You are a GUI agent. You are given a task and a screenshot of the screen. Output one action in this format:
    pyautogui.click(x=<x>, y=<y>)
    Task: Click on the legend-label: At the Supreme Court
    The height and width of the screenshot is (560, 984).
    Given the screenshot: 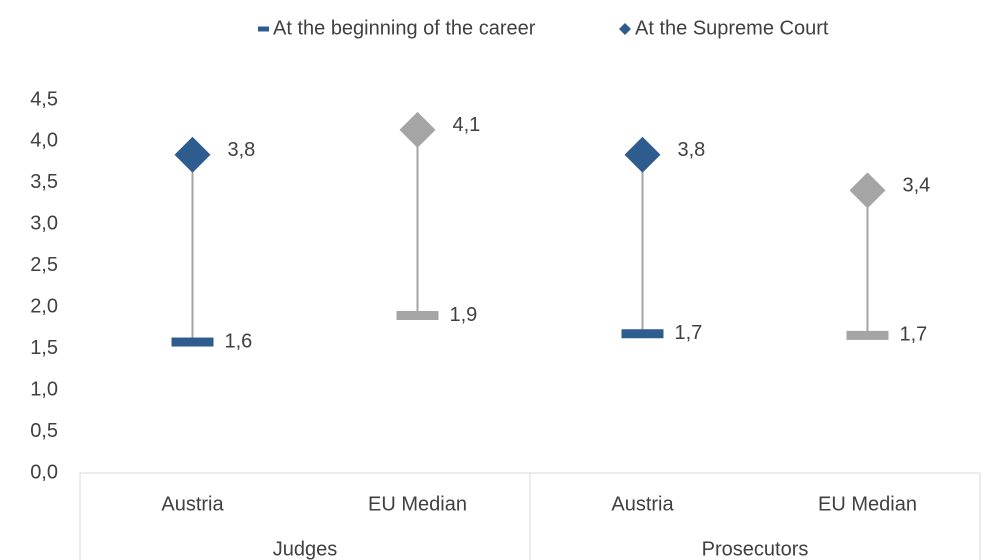 What is the action you would take?
    pyautogui.click(x=732, y=28)
    